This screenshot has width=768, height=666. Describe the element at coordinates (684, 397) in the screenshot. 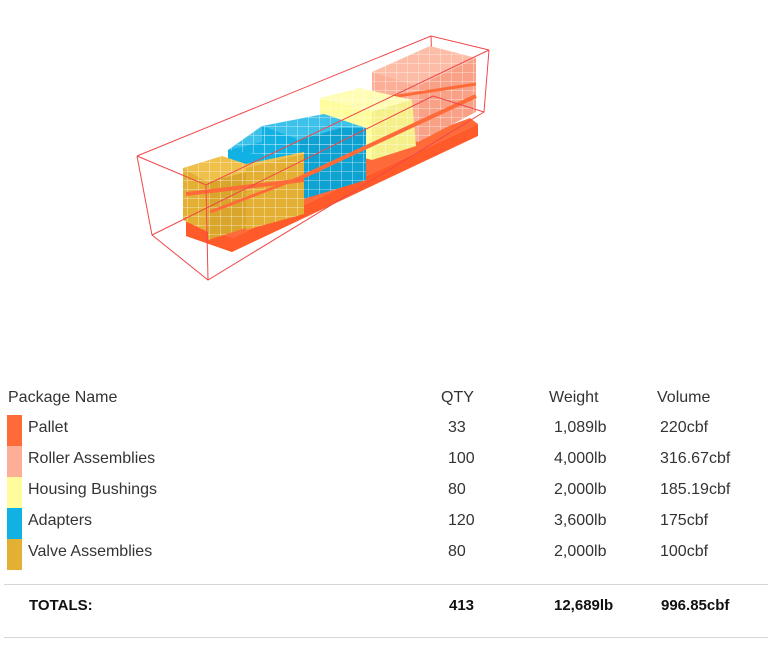

I see `header-volume: Volume` at that location.